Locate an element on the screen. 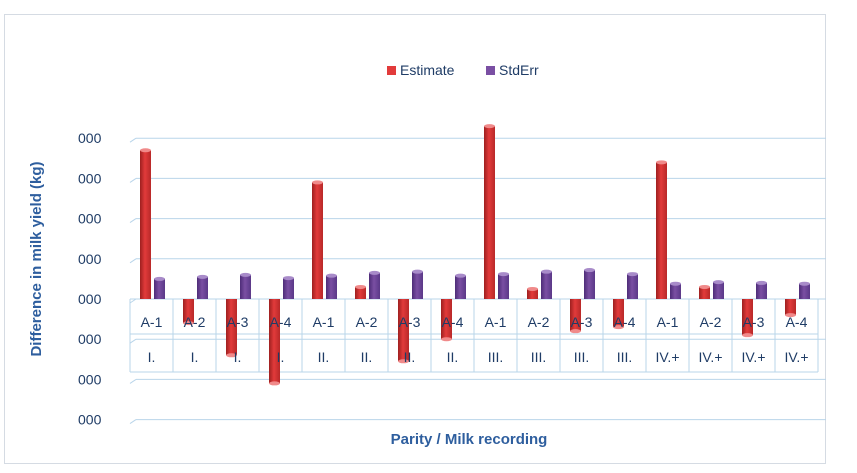 This screenshot has height=473, width=857. legend-label-stderr: StdErr is located at coordinates (519, 70).